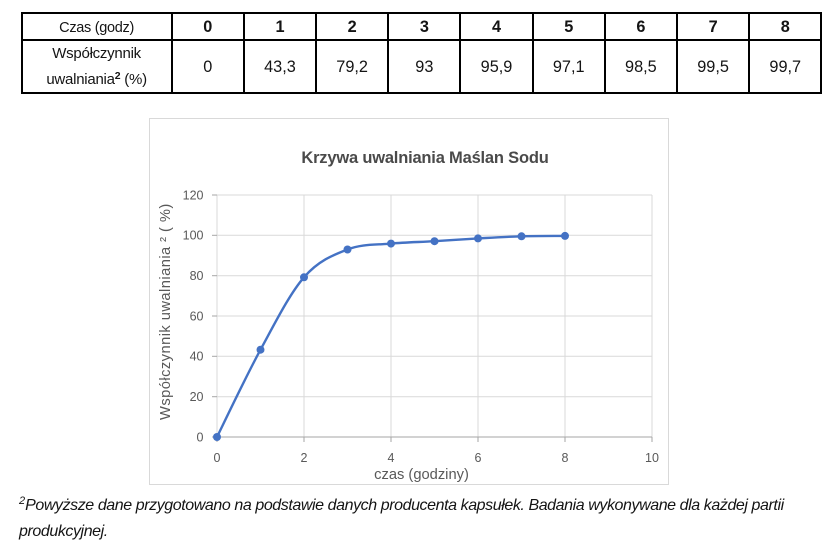 The width and height of the screenshot is (836, 546). Describe the element at coordinates (197, 316) in the screenshot. I see `svg-text: 60` at that location.